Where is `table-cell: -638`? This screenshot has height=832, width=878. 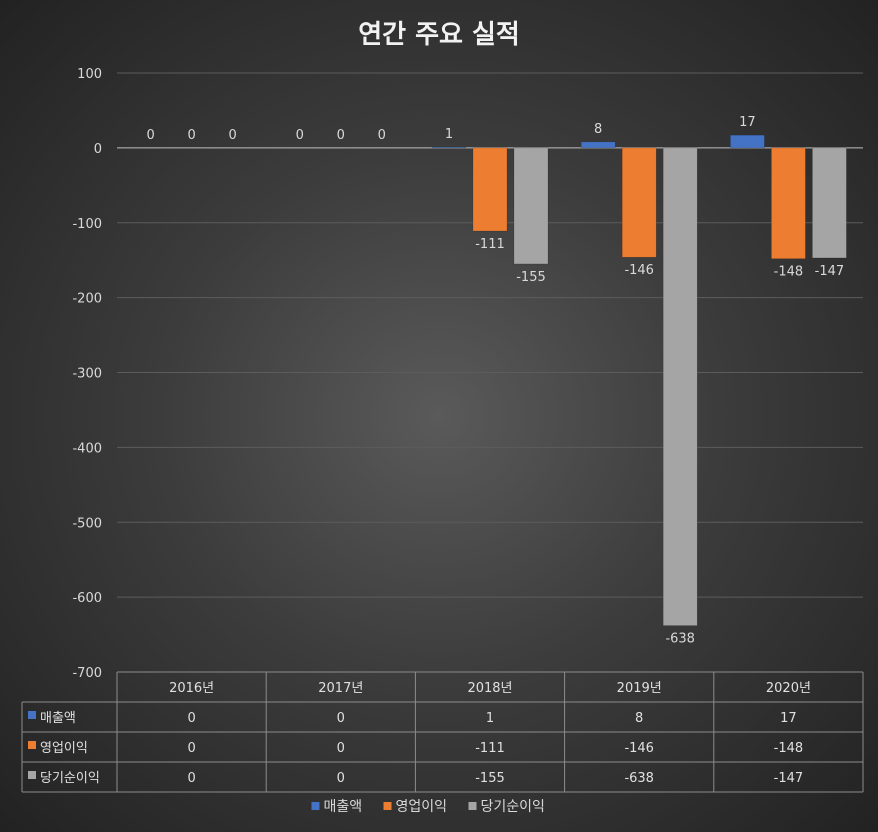
table-cell: -638 is located at coordinates (639, 778).